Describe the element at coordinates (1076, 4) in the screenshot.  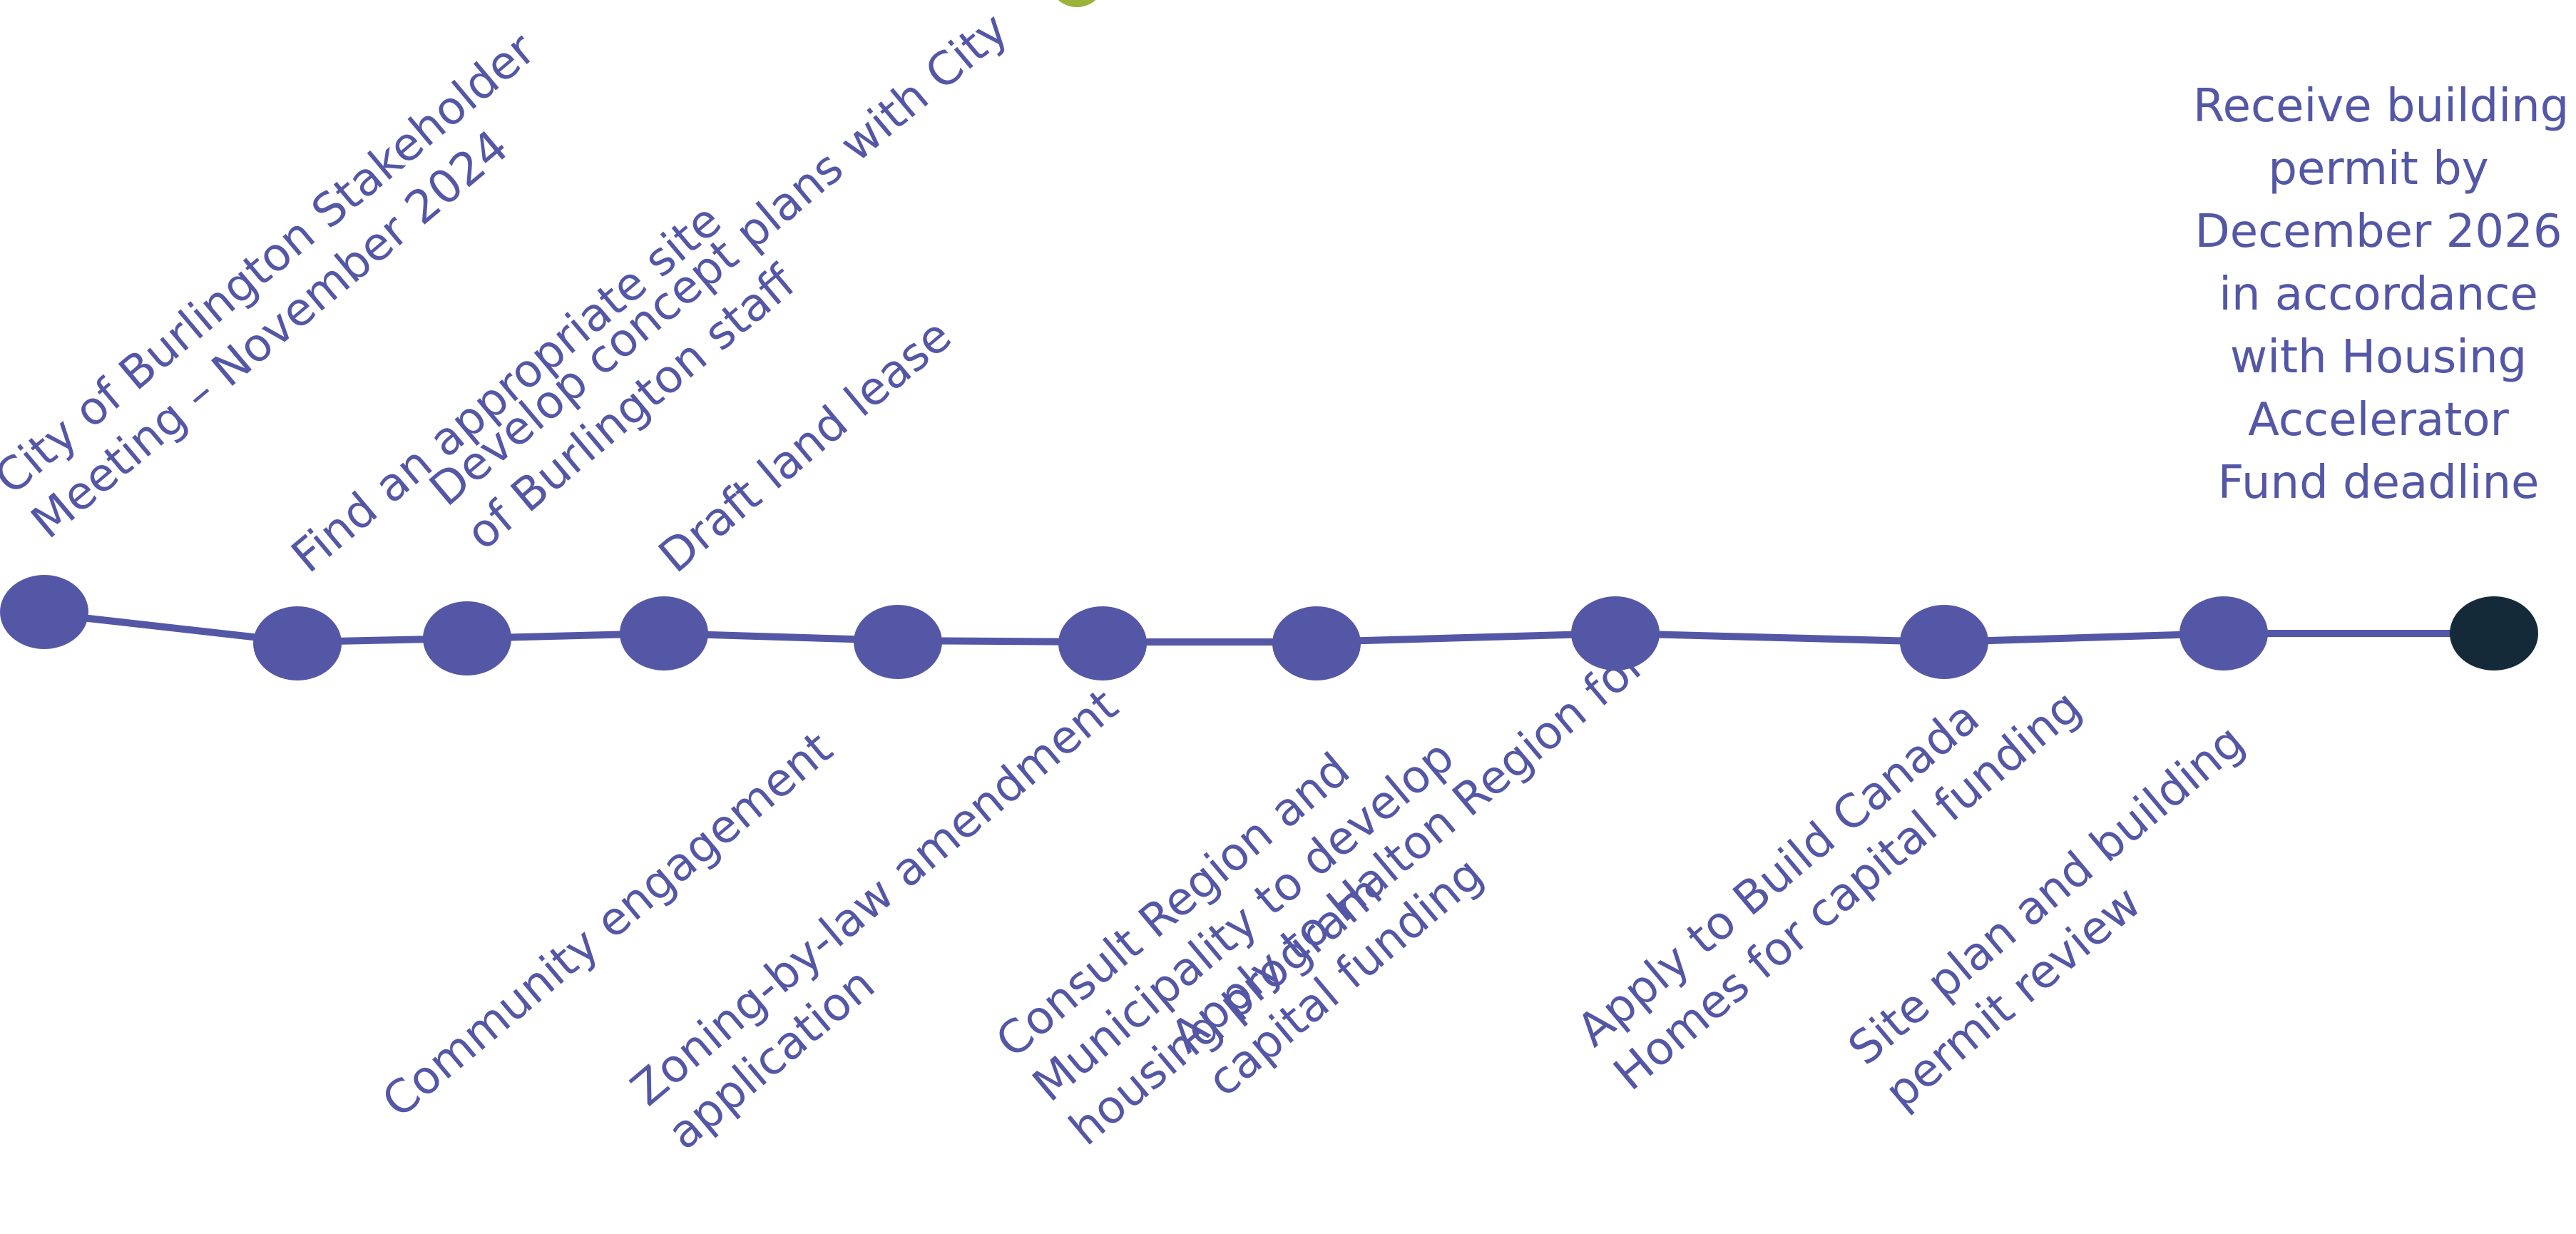
I see `decorative-arc` at that location.